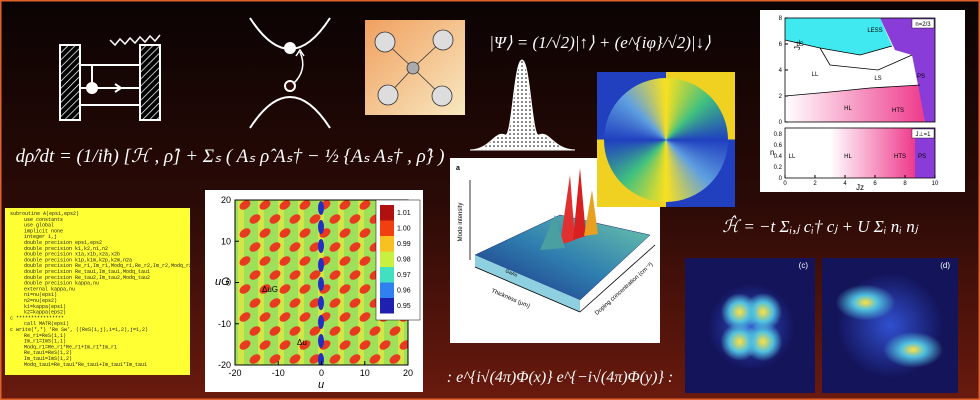  I want to click on colorbar-label: 0.95, so click(404, 306).